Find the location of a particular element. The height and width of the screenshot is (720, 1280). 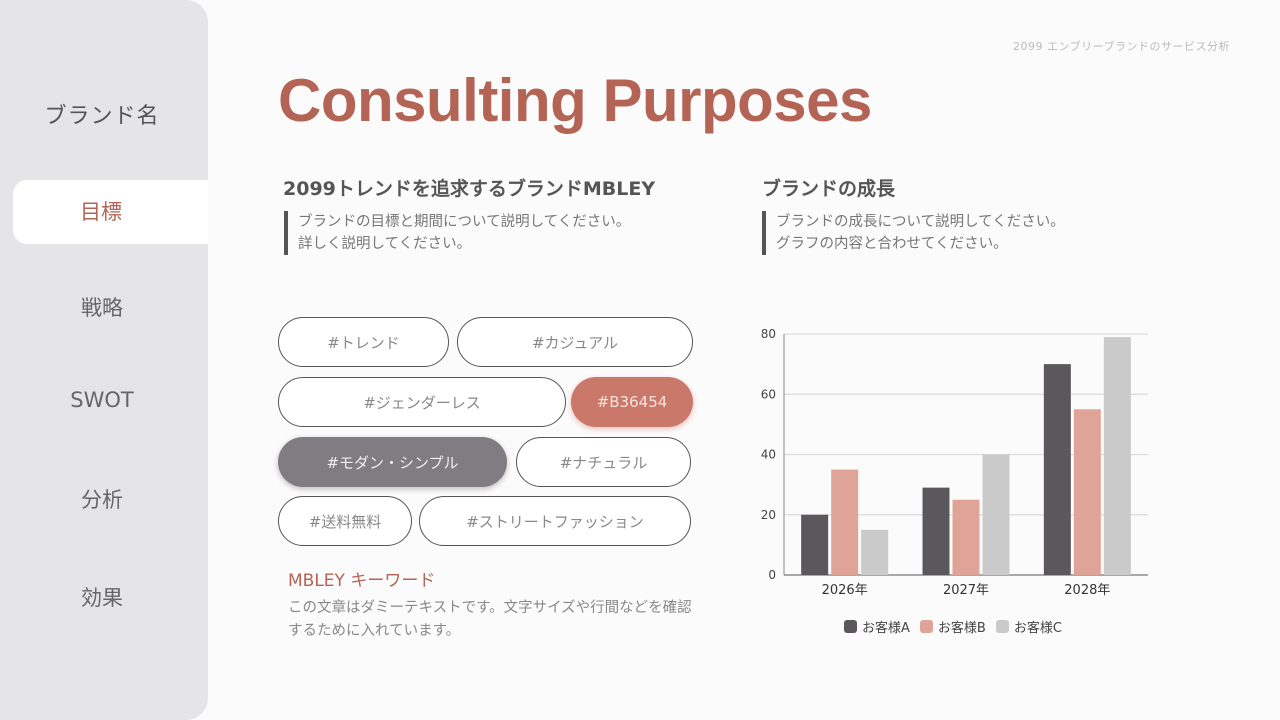

keyword-body: この文章はダミーテキストです。文字サイズや行間などを確認するために入れています。 is located at coordinates (490, 619).